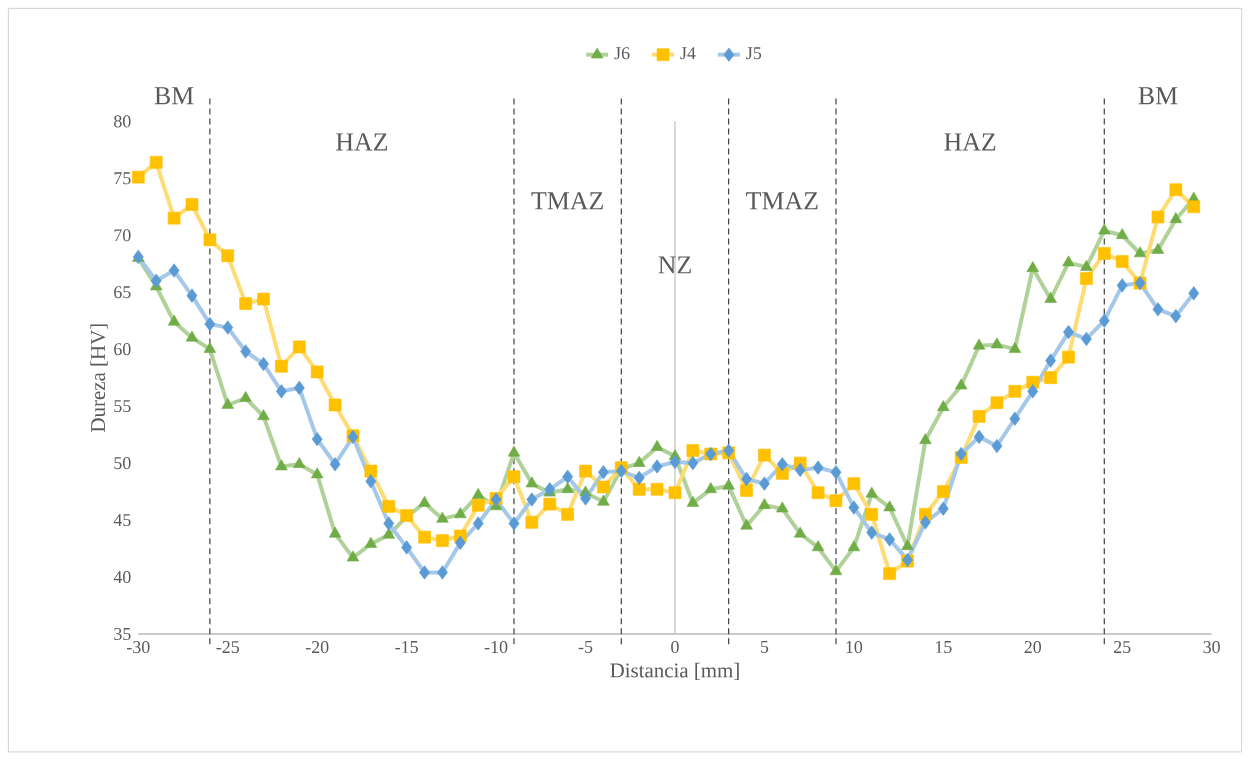  What do you see at coordinates (122, 349) in the screenshot?
I see `y-tick-label: 60` at bounding box center [122, 349].